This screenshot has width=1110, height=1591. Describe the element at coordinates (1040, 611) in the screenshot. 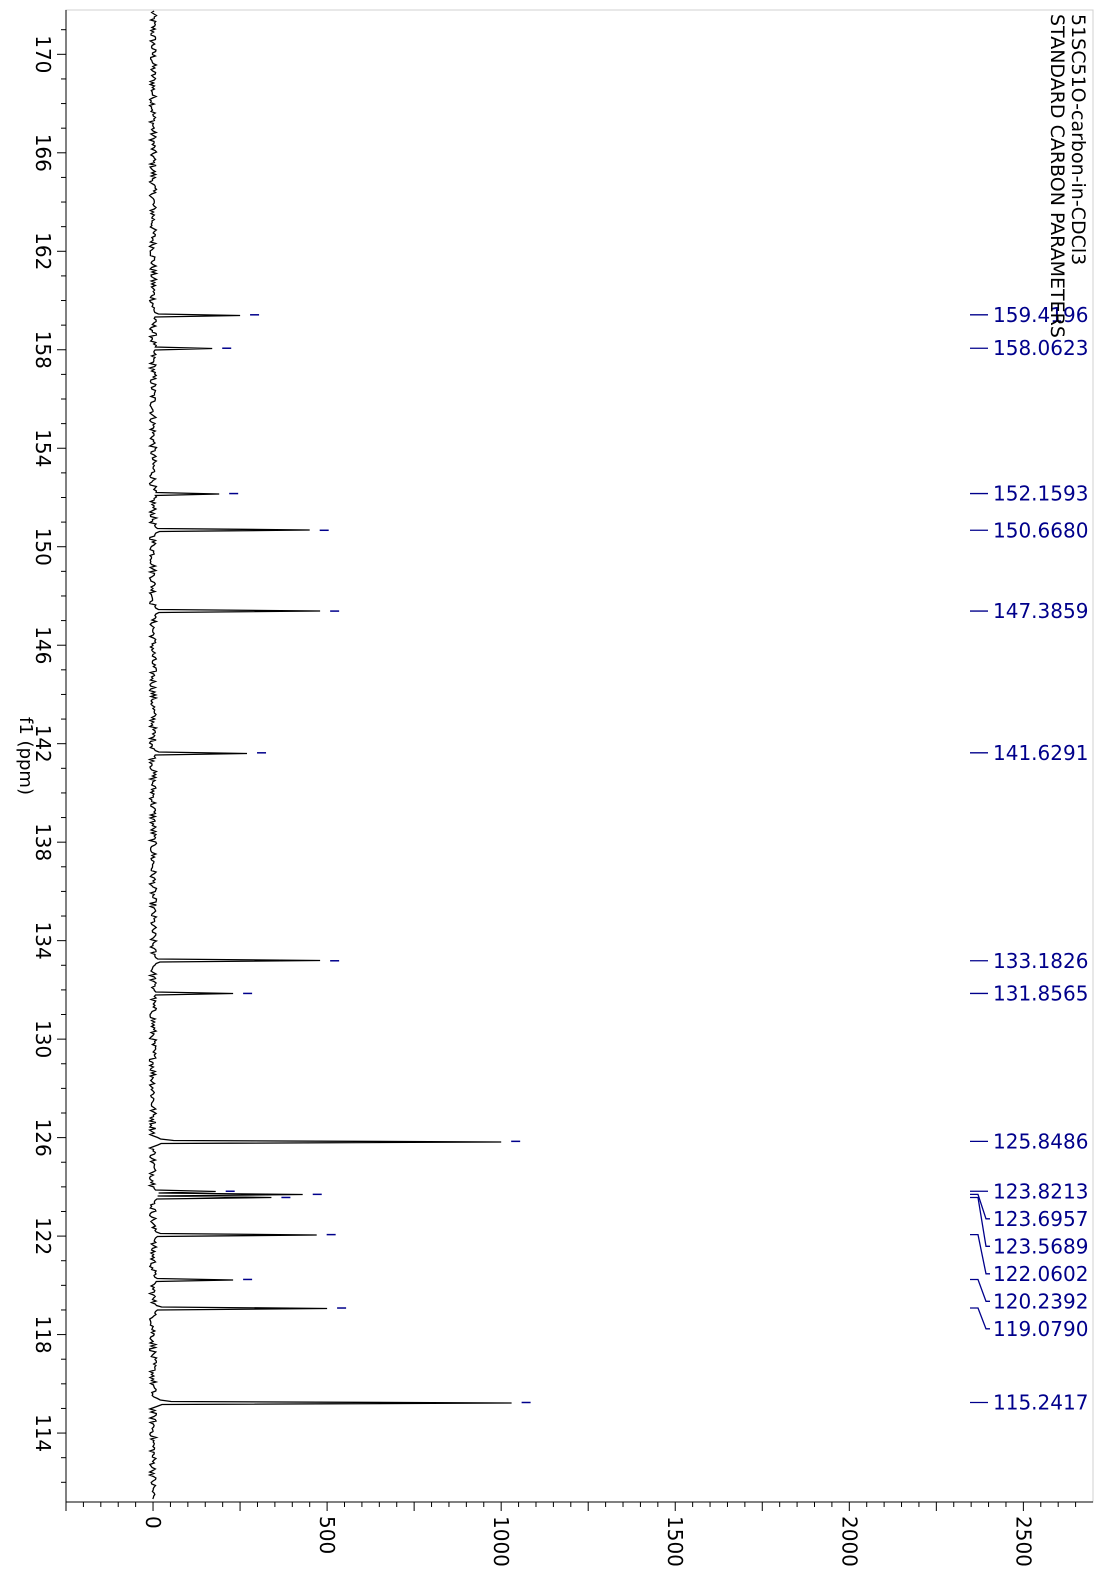

I see `peak-label: 147.3859` at that location.